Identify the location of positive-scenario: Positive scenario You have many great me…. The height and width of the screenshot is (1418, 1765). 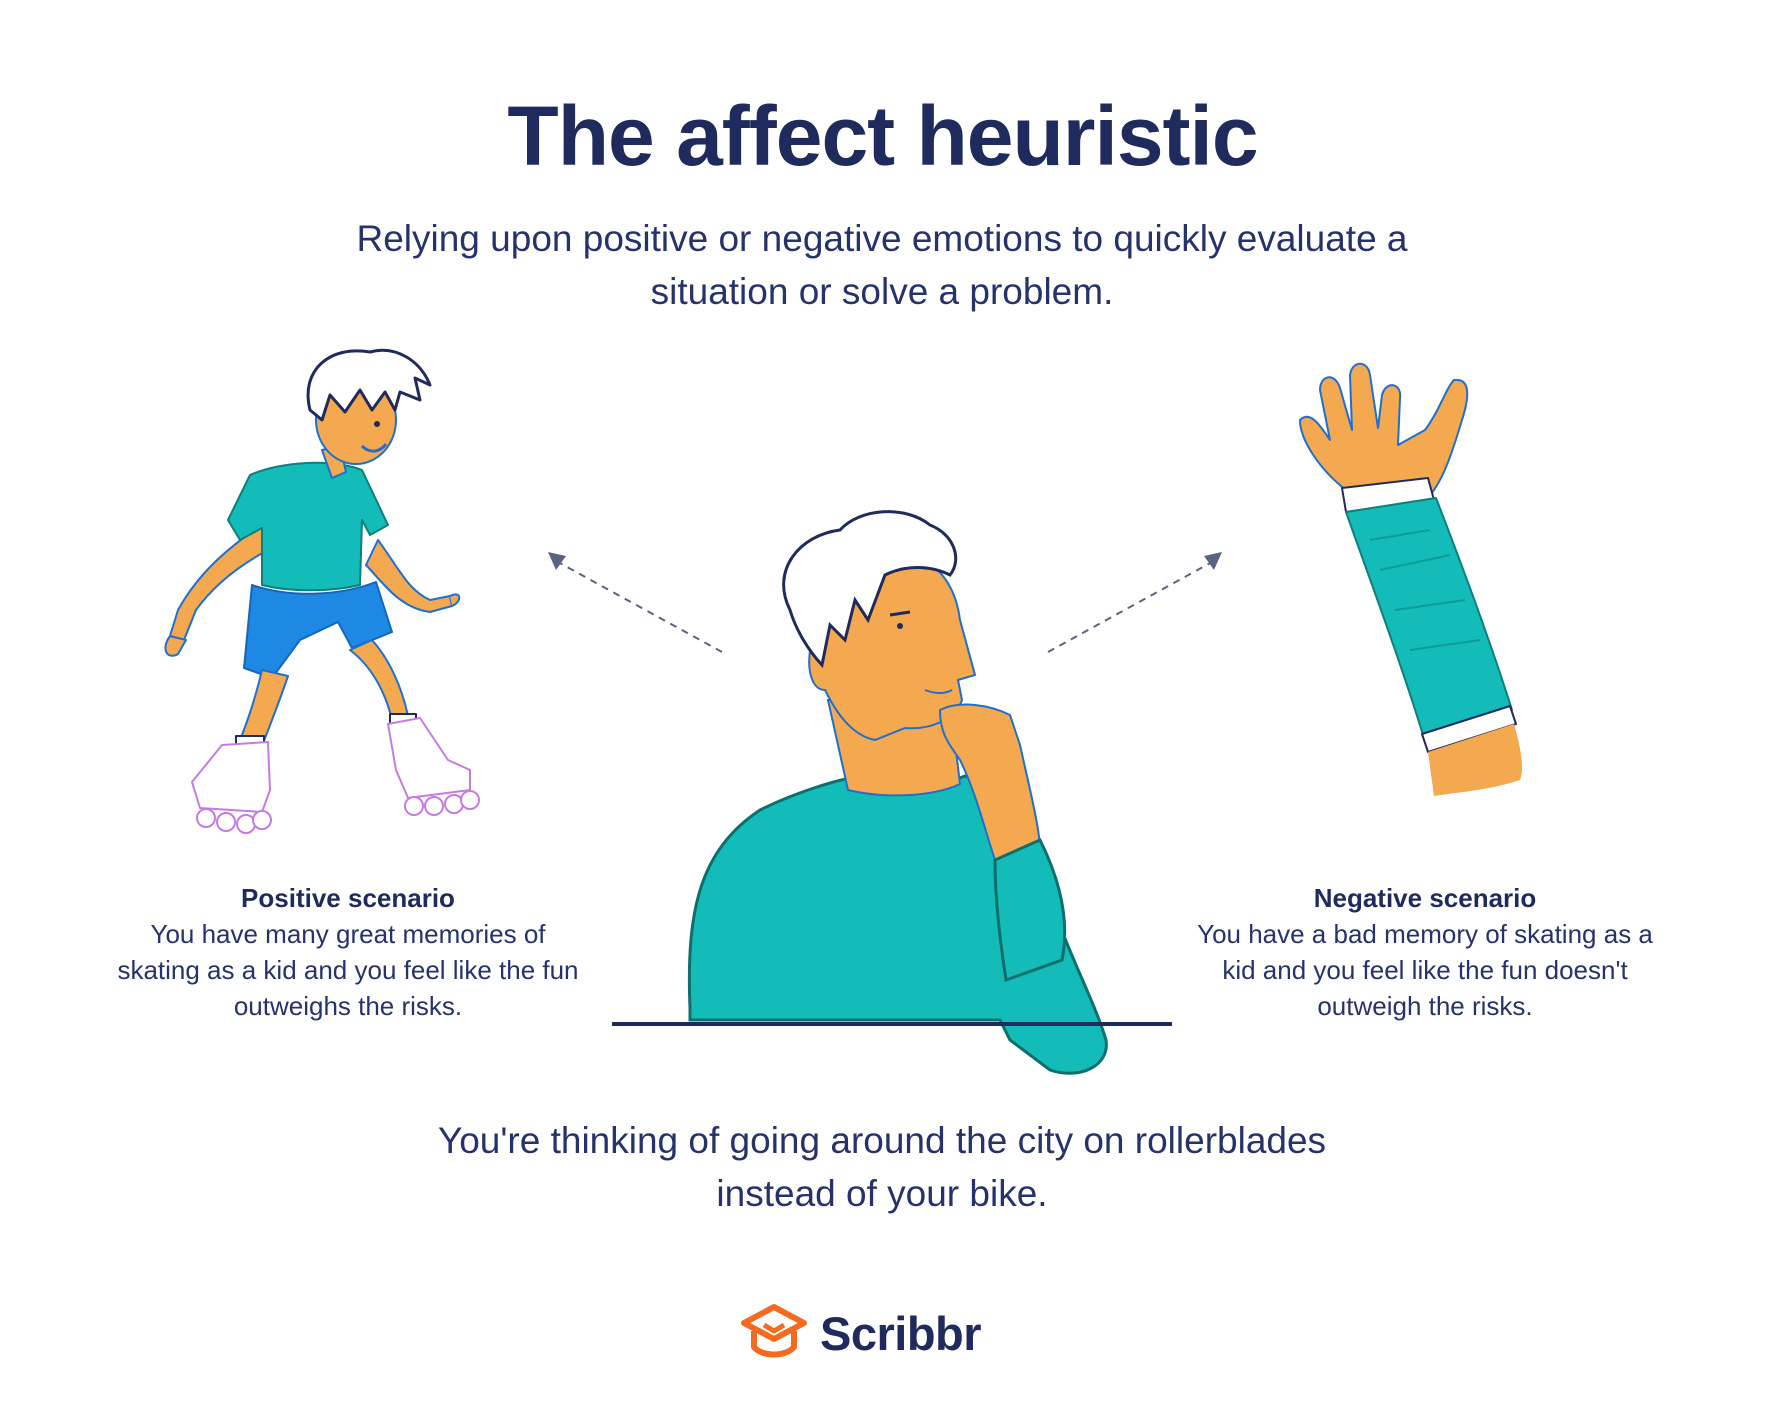
(348, 952).